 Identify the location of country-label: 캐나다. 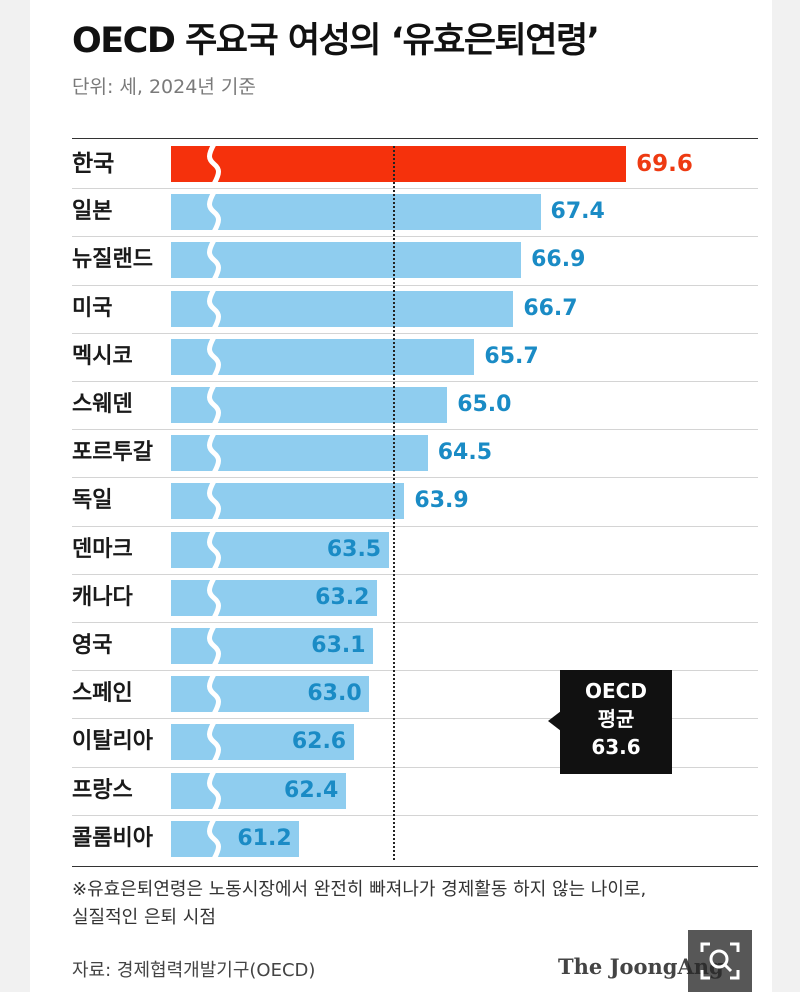
(102, 597).